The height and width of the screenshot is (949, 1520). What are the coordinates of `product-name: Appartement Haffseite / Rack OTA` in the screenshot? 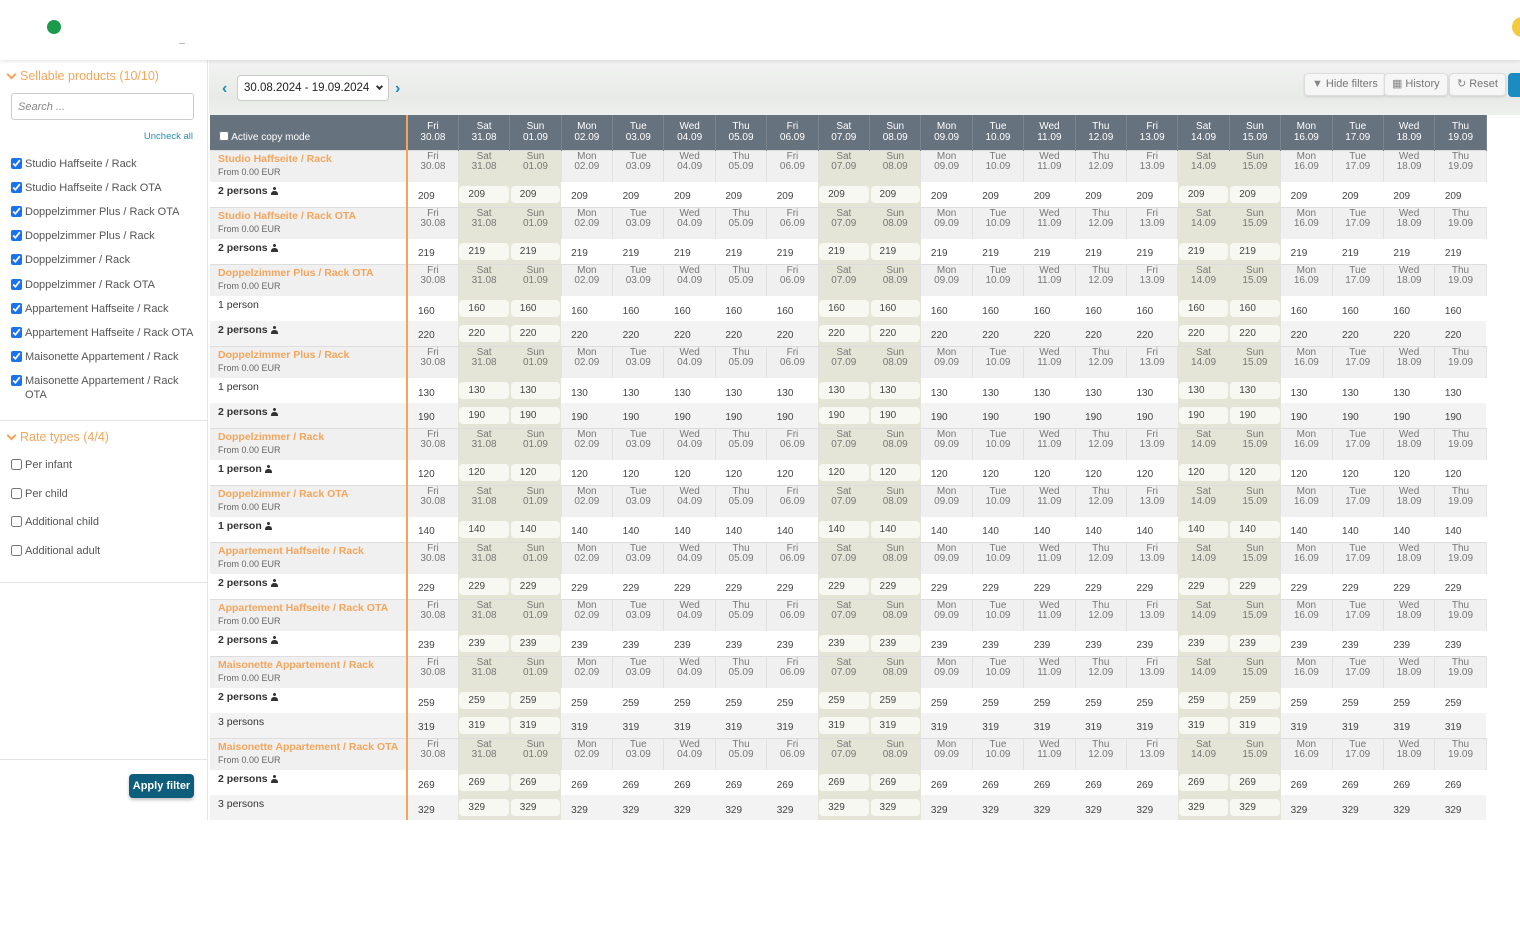 It's located at (303, 607).